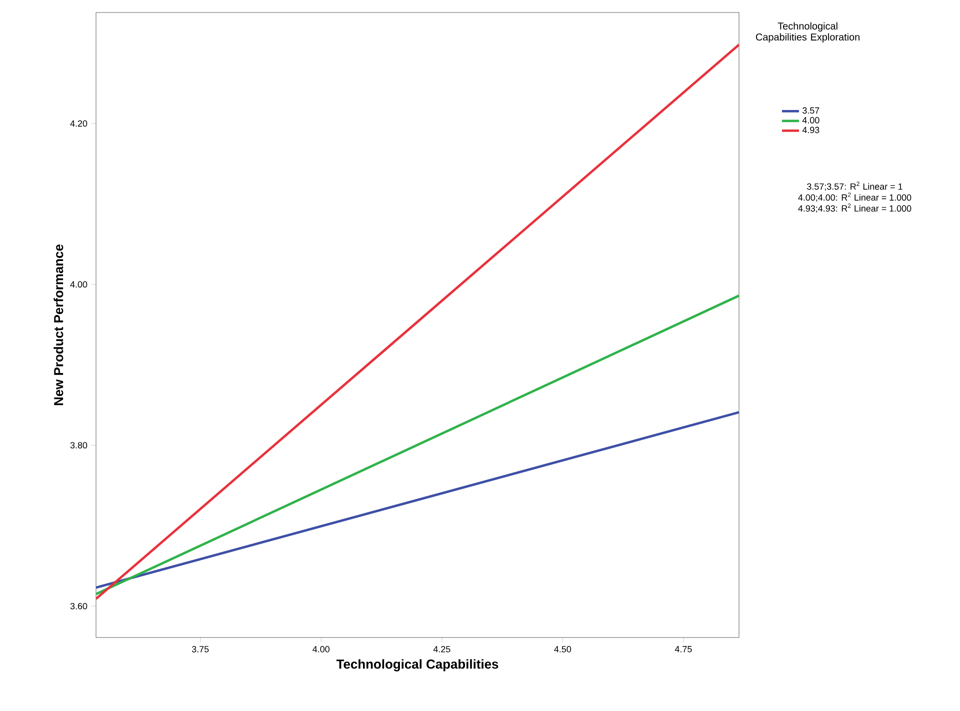 The width and height of the screenshot is (960, 711). Describe the element at coordinates (79, 123) in the screenshot. I see `y-tick-label: 4.20` at that location.